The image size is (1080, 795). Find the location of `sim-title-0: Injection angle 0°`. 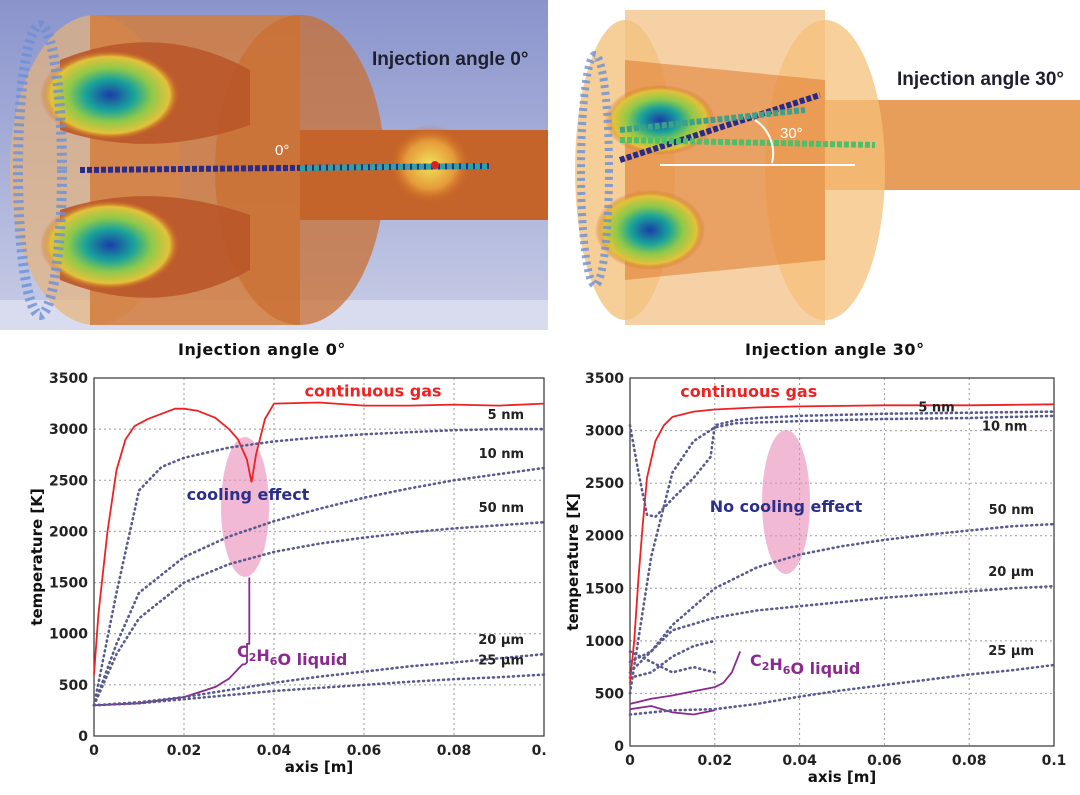

sim-title-0: Injection angle 0° is located at coordinates (450, 59).